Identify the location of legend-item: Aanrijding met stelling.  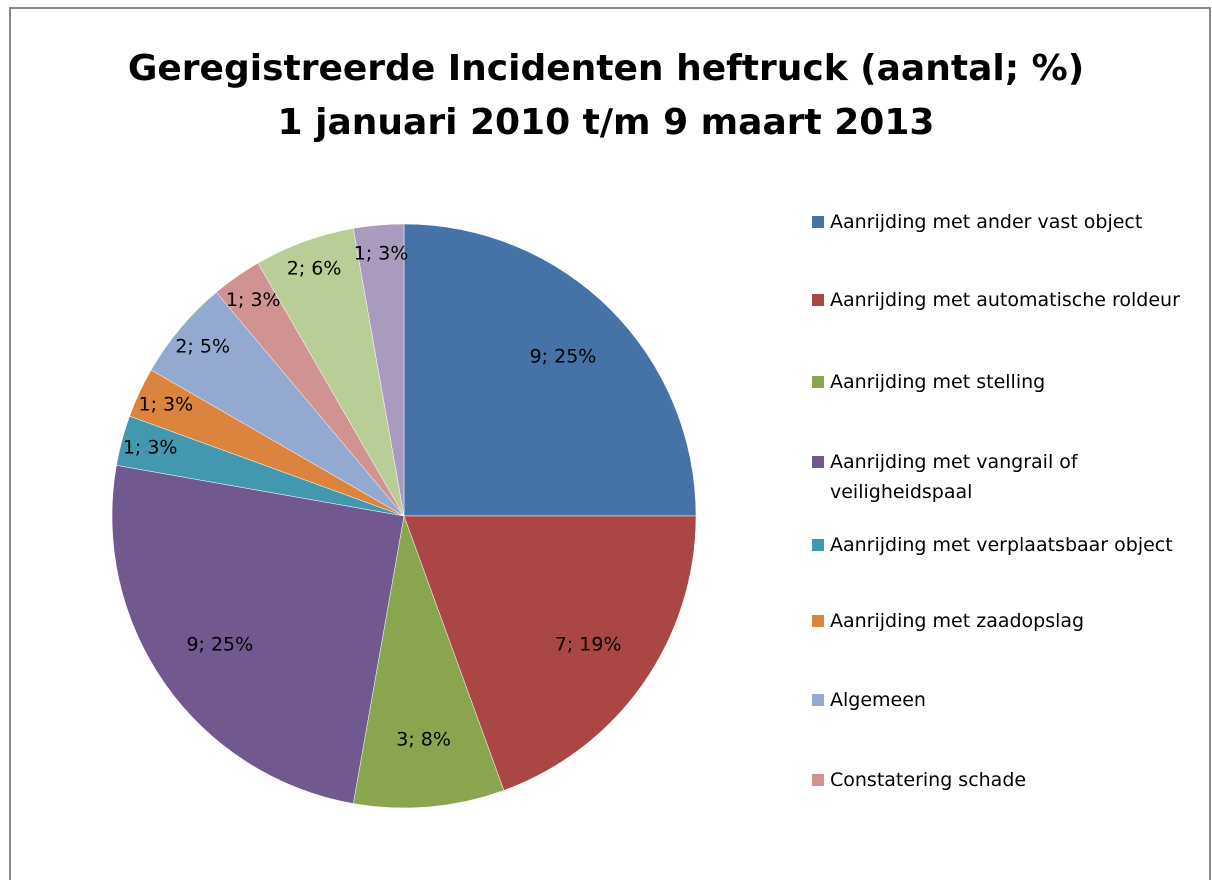
(1007, 382).